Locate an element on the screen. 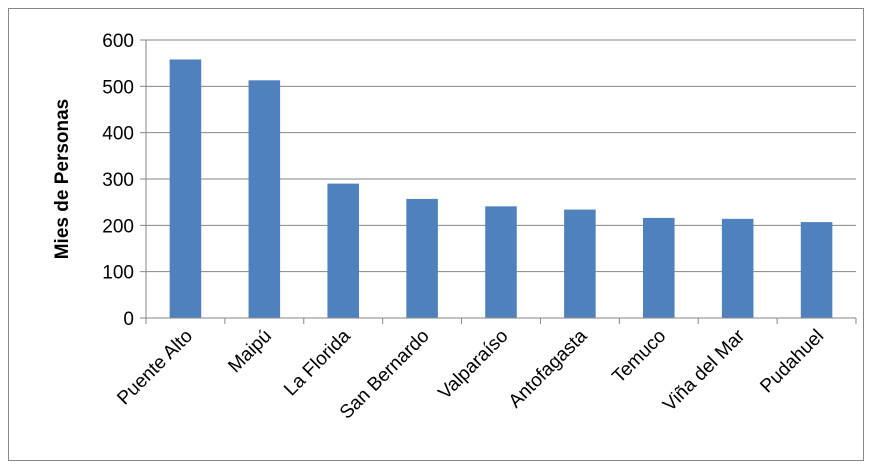  bar-maip- is located at coordinates (264, 199).